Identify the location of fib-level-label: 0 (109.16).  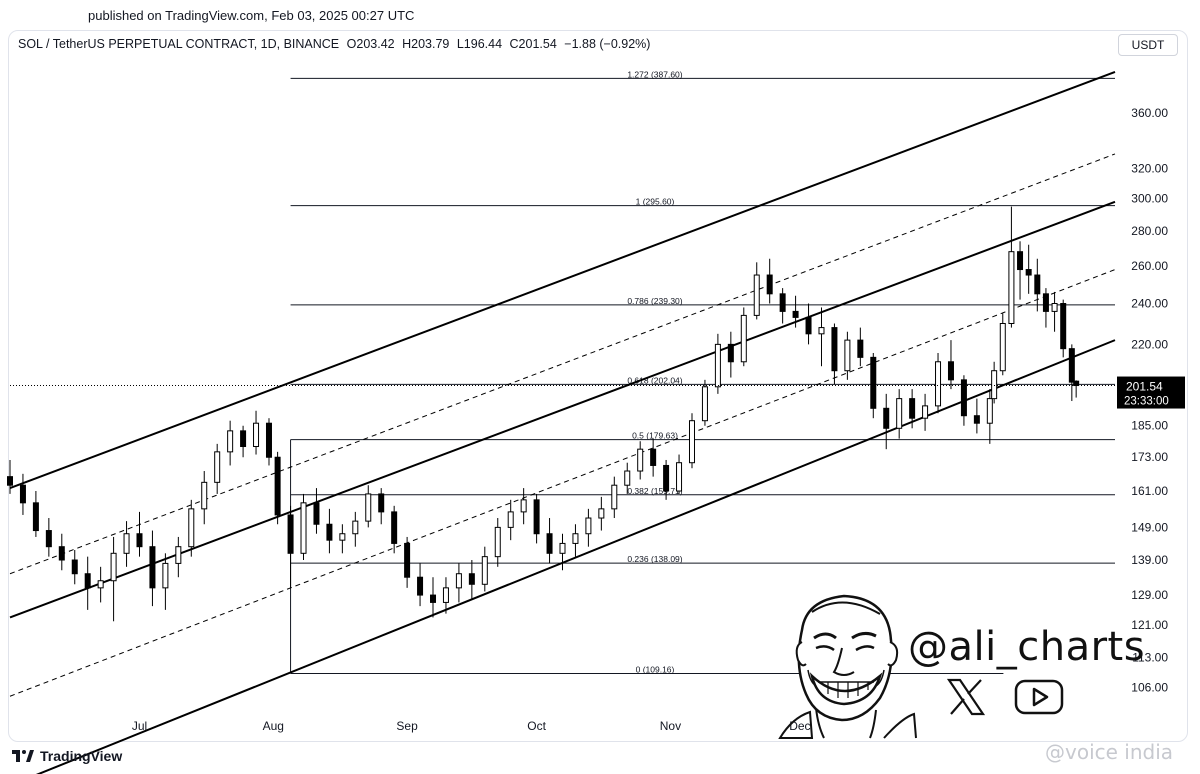
(655, 670).